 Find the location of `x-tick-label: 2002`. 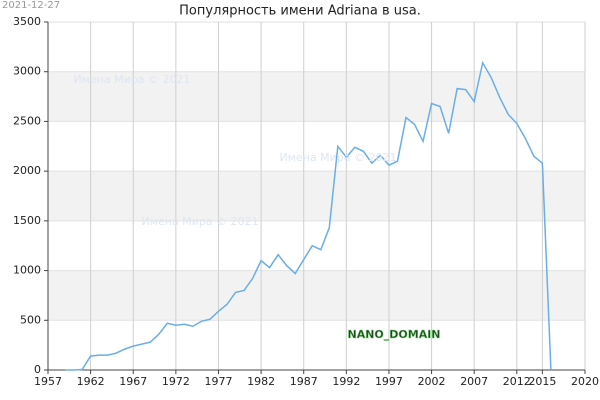

x-tick-label: 2002 is located at coordinates (432, 381).